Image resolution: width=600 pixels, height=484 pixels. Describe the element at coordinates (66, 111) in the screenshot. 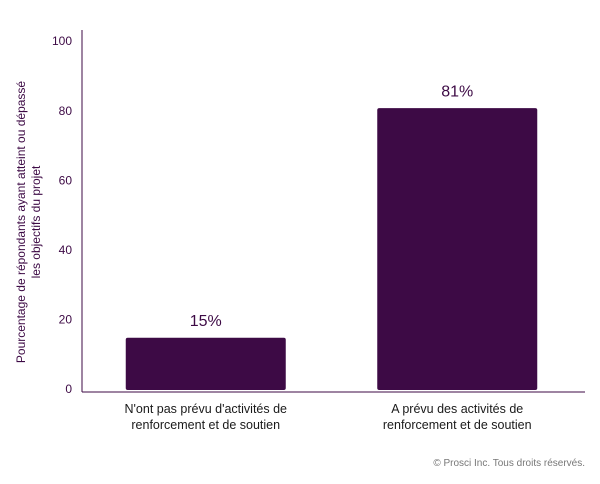

I see `y-tick-label: 80` at that location.